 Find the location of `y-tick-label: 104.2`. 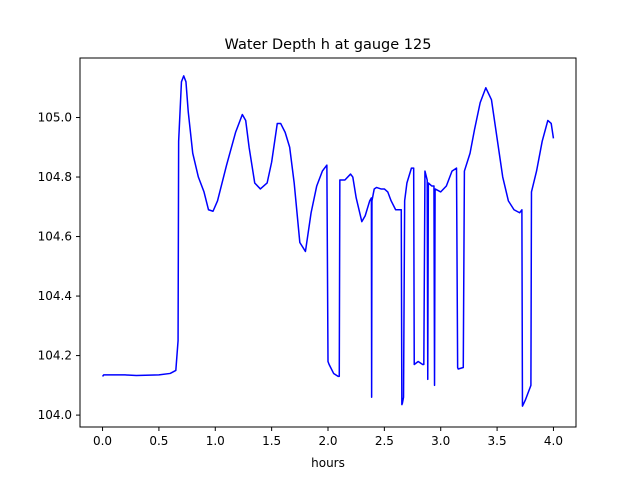

y-tick-label: 104.2 is located at coordinates (55, 356).